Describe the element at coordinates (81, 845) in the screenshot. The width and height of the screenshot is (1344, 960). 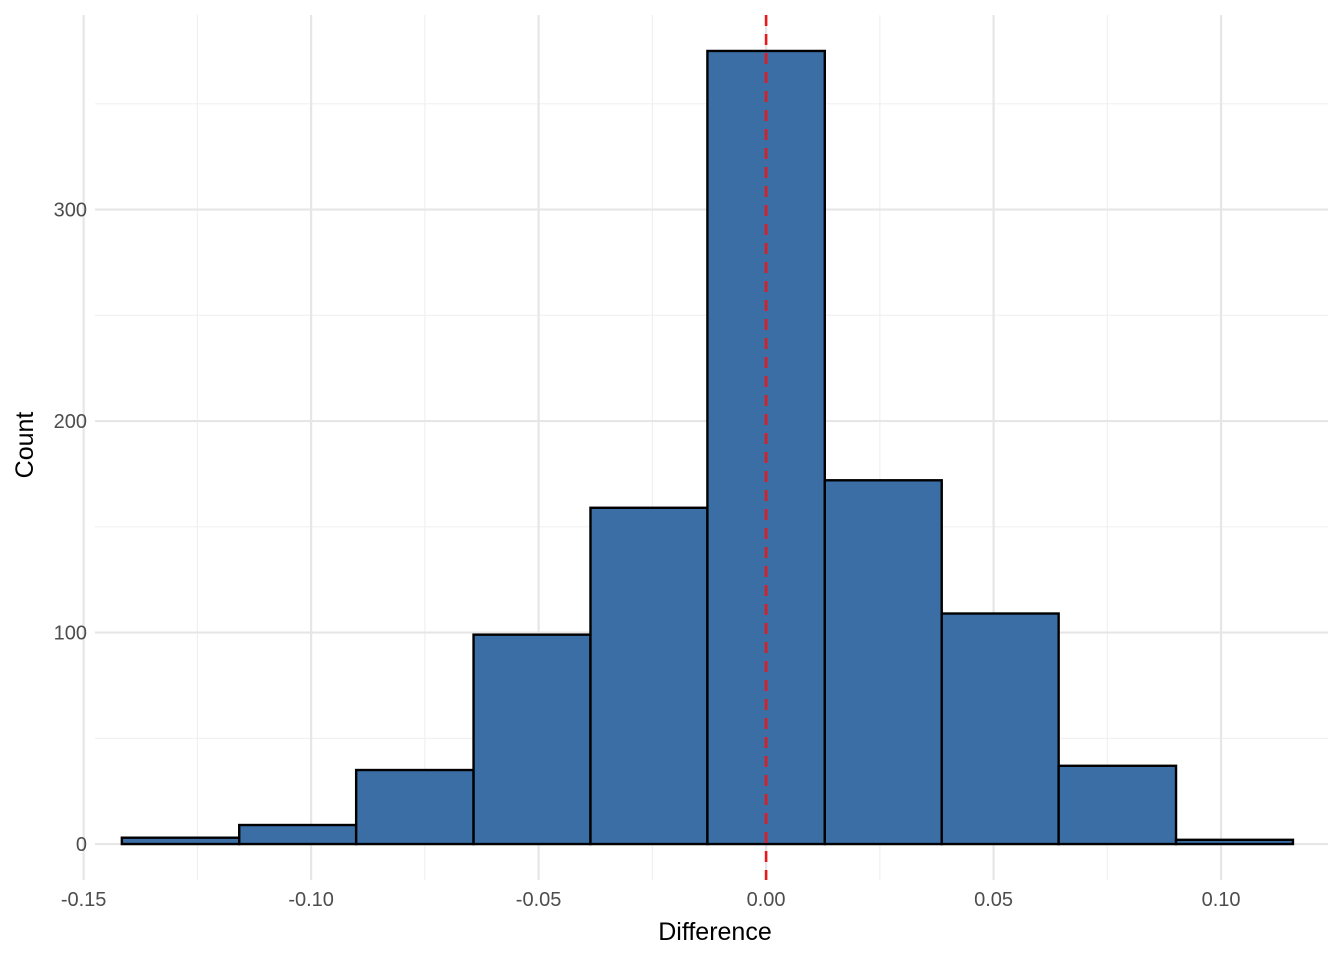
I see `y-tick-label: 0` at that location.